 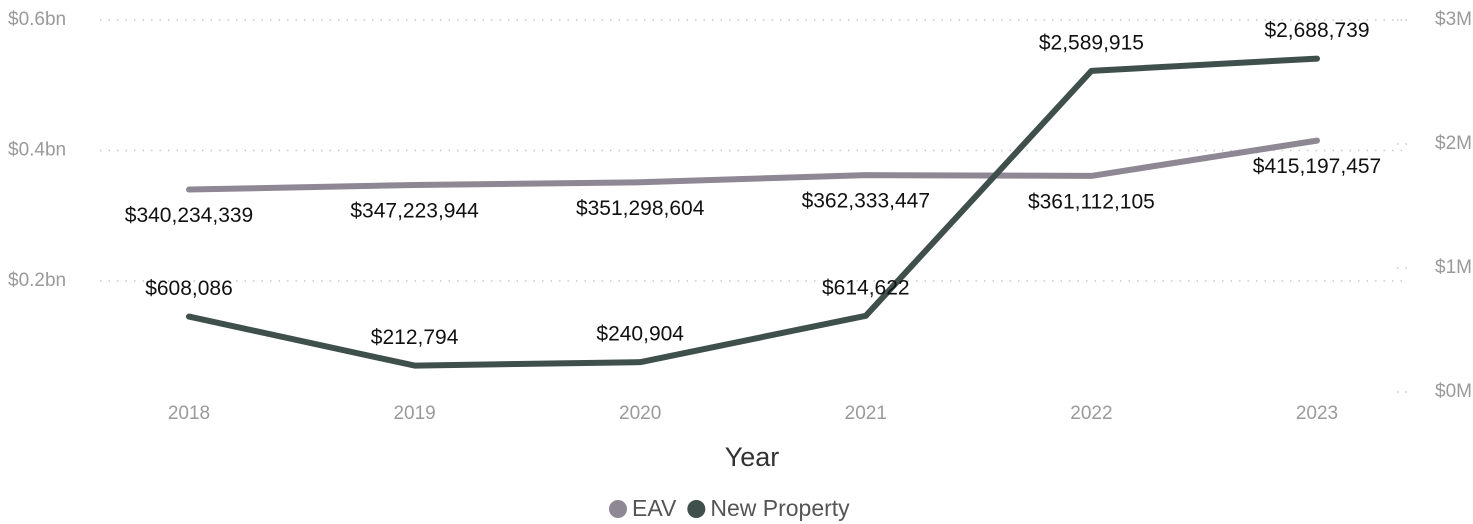 What do you see at coordinates (1453, 143) in the screenshot?
I see `y2-tick-label: $2M` at bounding box center [1453, 143].